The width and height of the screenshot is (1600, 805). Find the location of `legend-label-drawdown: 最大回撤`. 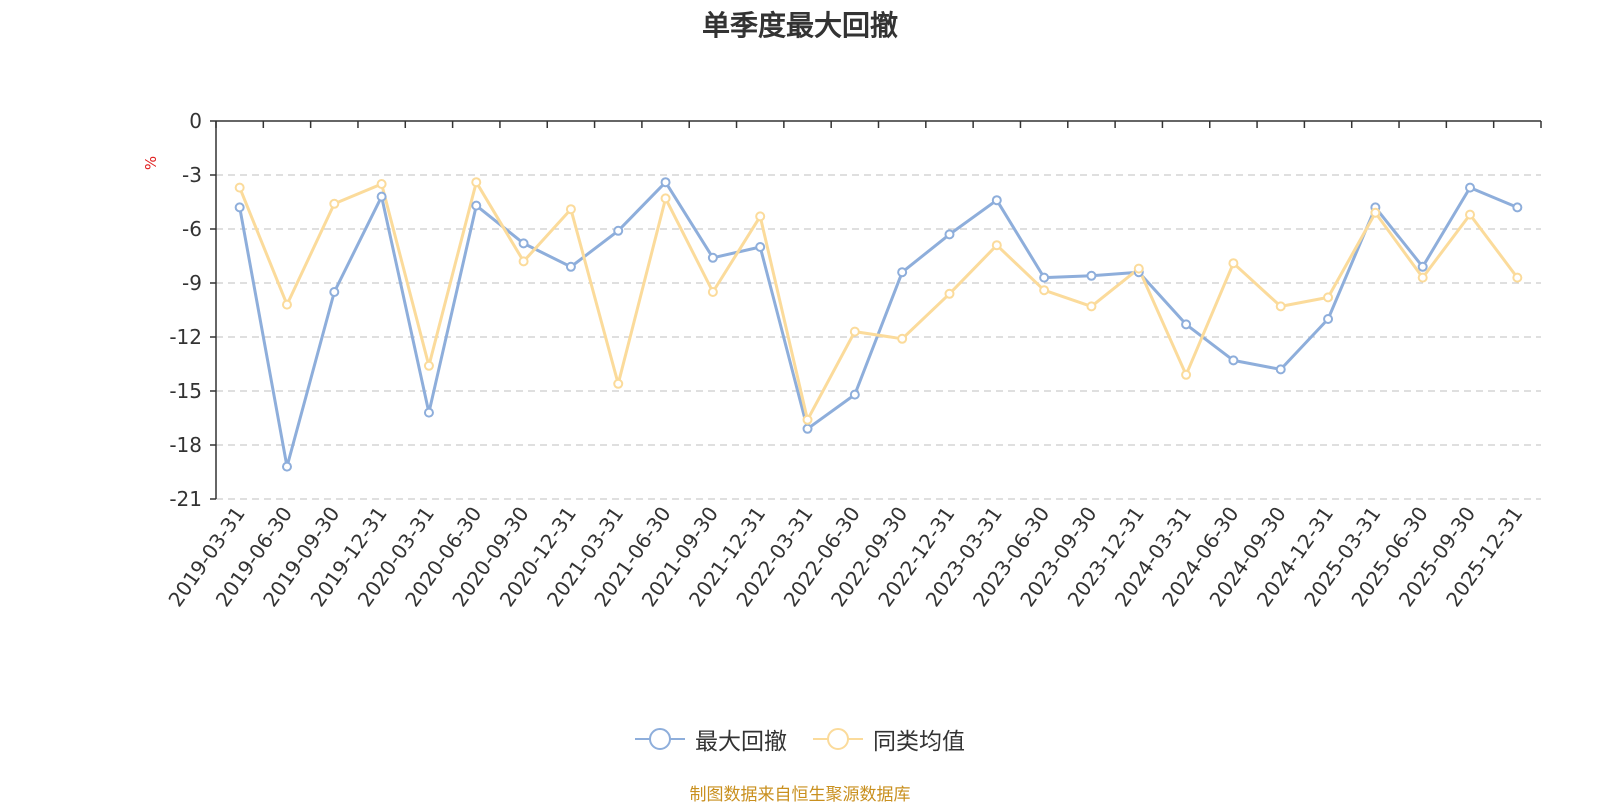

legend-label-drawdown: 最大回撤 is located at coordinates (741, 742).